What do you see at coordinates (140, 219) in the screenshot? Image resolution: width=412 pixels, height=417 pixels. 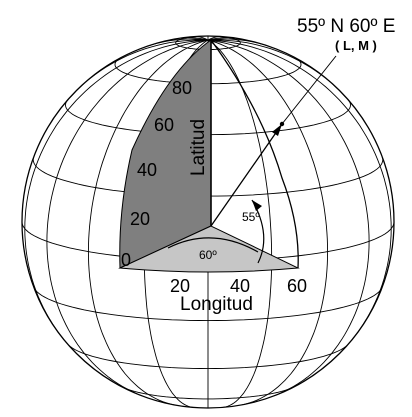 I see `lat-tick-20: 20` at bounding box center [140, 219].